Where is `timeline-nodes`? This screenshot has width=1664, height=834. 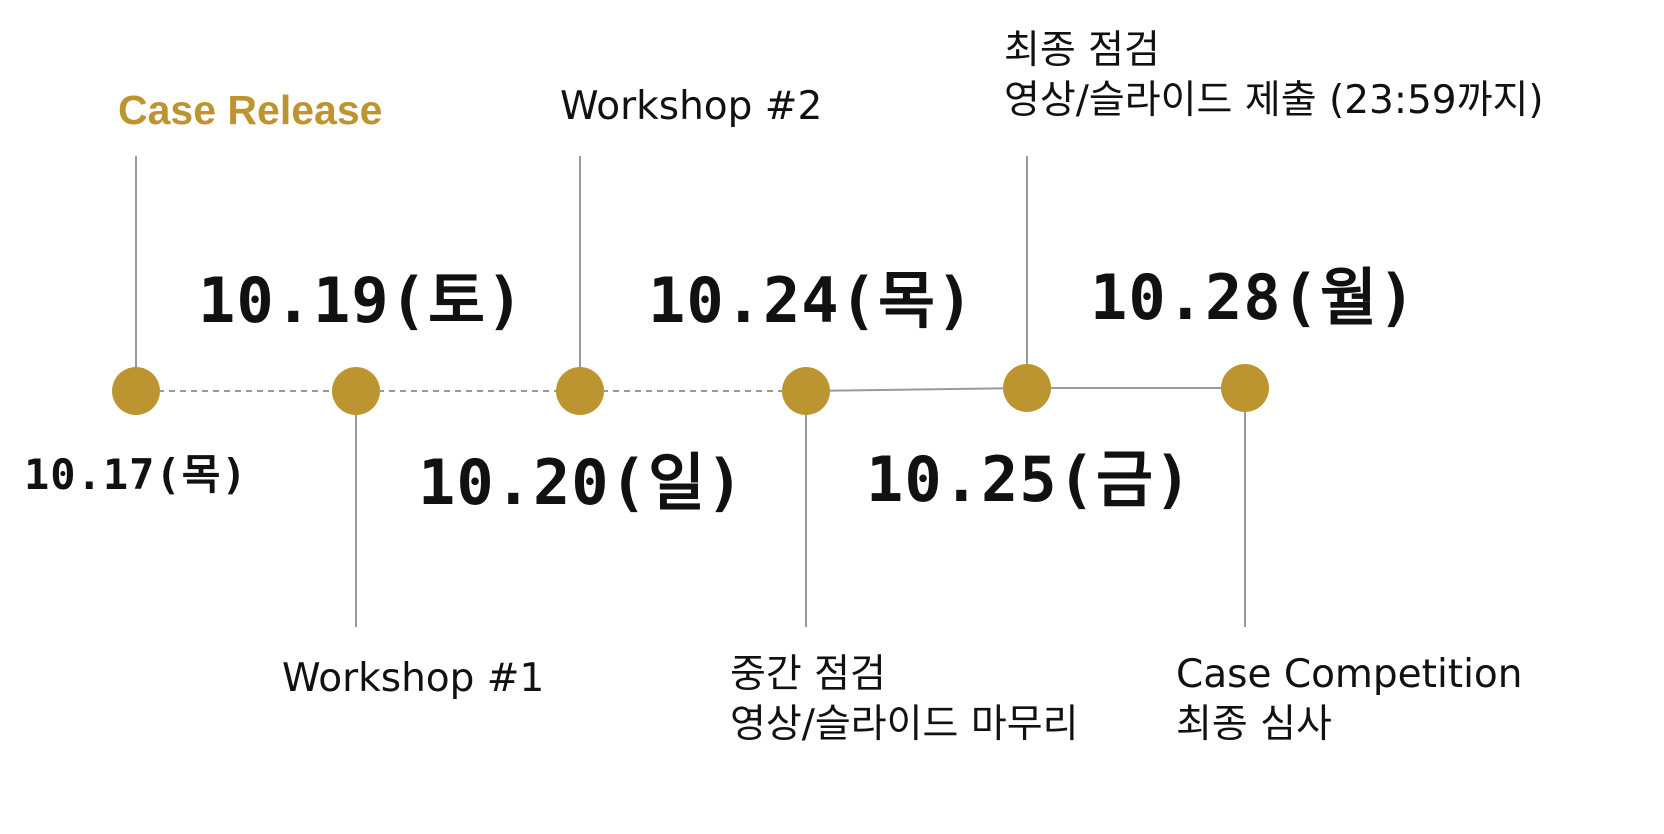
timeline-nodes is located at coordinates (690, 389).